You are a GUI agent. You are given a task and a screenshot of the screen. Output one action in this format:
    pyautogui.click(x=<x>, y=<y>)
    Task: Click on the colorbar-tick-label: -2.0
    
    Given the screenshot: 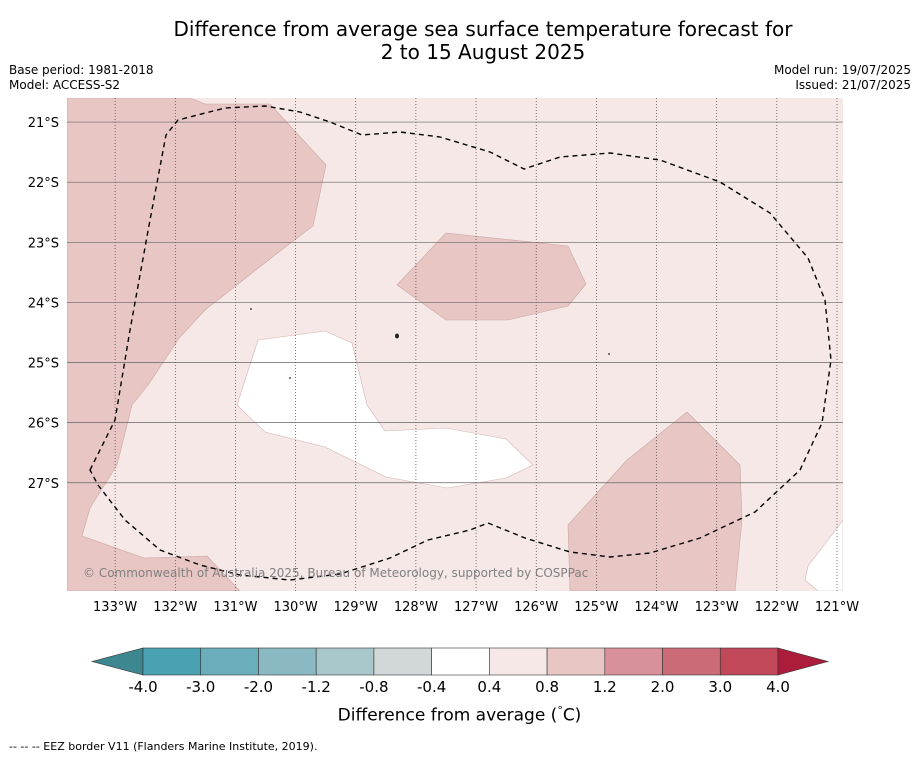 What is the action you would take?
    pyautogui.click(x=258, y=687)
    